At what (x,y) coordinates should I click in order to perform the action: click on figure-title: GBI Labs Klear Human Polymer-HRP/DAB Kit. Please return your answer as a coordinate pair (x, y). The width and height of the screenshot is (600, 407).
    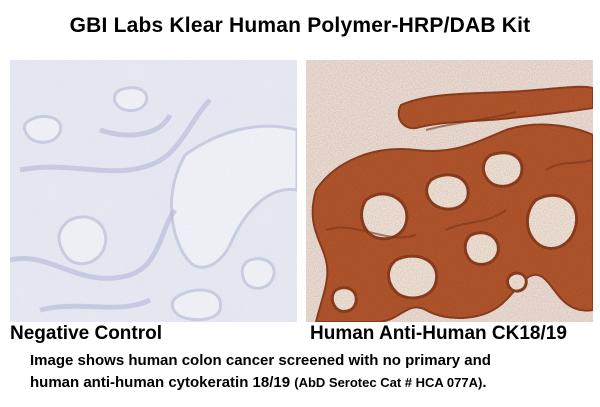
    Looking at the image, I should click on (300, 25).